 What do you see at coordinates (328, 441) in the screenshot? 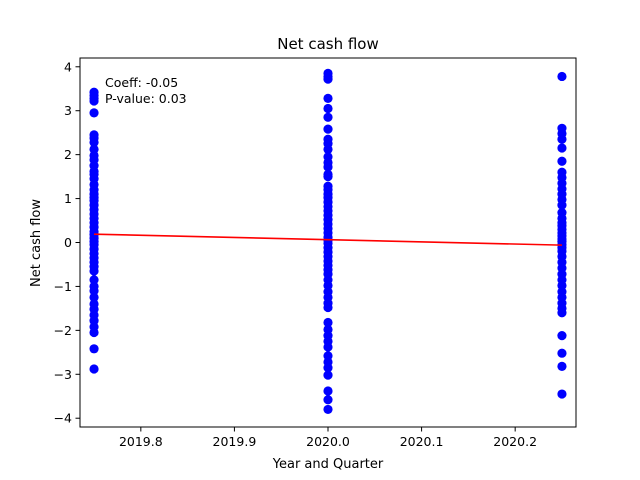
I see `x-tick-label: 2020.0` at bounding box center [328, 441].